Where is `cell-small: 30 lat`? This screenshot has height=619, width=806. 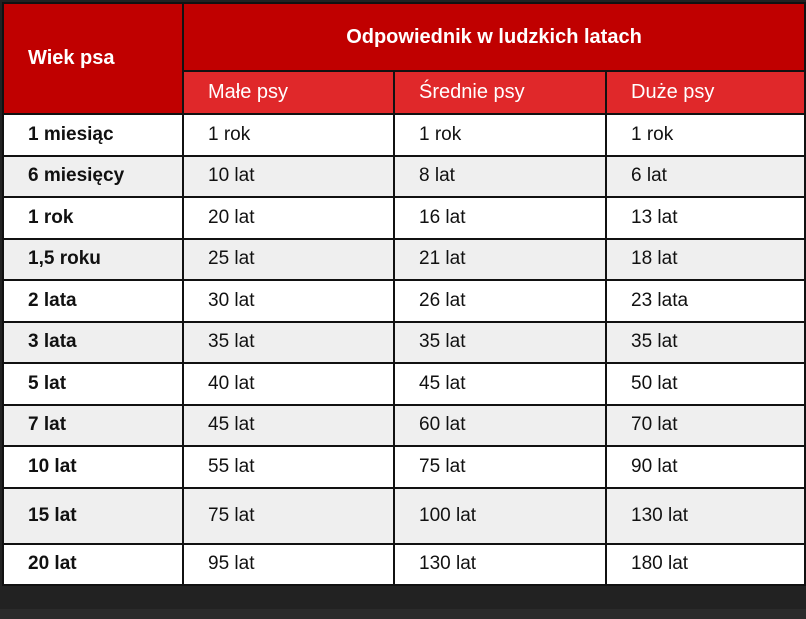
cell-small: 30 lat is located at coordinates (288, 301).